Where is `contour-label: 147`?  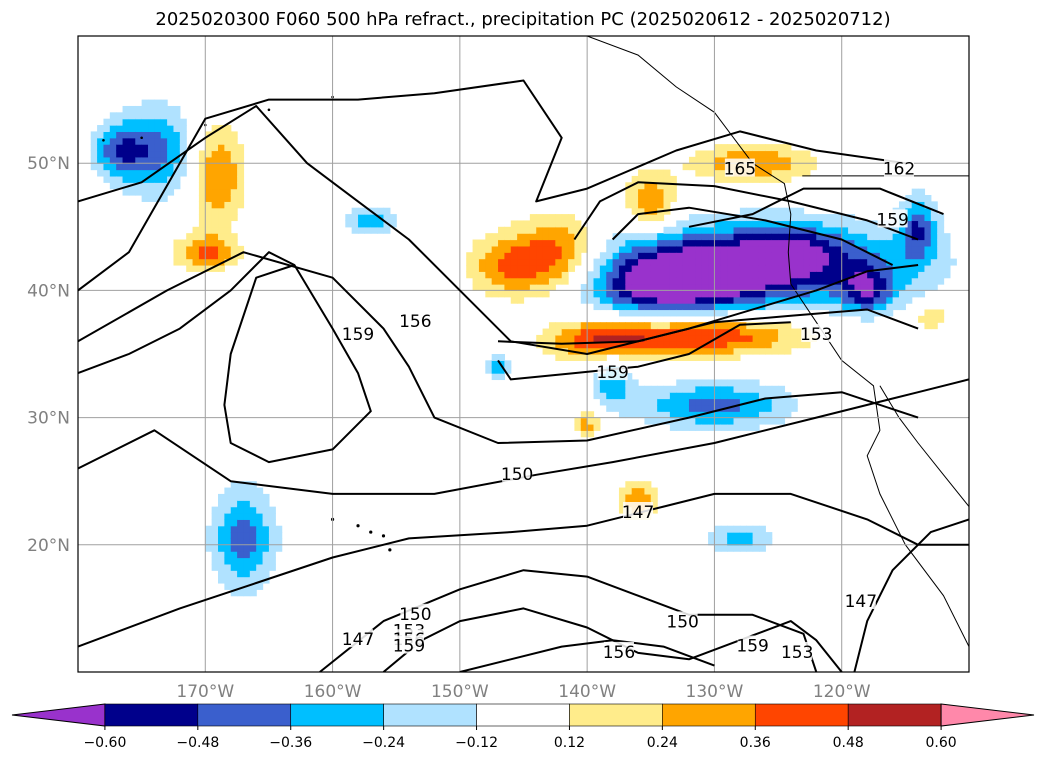 contour-label: 147 is located at coordinates (638, 513).